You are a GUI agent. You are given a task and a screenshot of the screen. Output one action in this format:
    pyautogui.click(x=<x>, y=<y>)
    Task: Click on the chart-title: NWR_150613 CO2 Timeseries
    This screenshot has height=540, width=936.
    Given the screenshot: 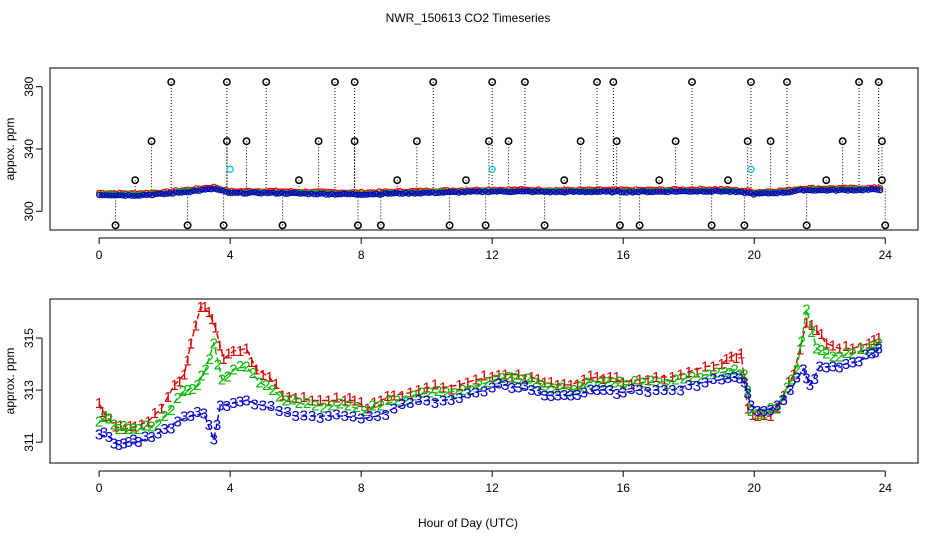 What is the action you would take?
    pyautogui.click(x=468, y=18)
    